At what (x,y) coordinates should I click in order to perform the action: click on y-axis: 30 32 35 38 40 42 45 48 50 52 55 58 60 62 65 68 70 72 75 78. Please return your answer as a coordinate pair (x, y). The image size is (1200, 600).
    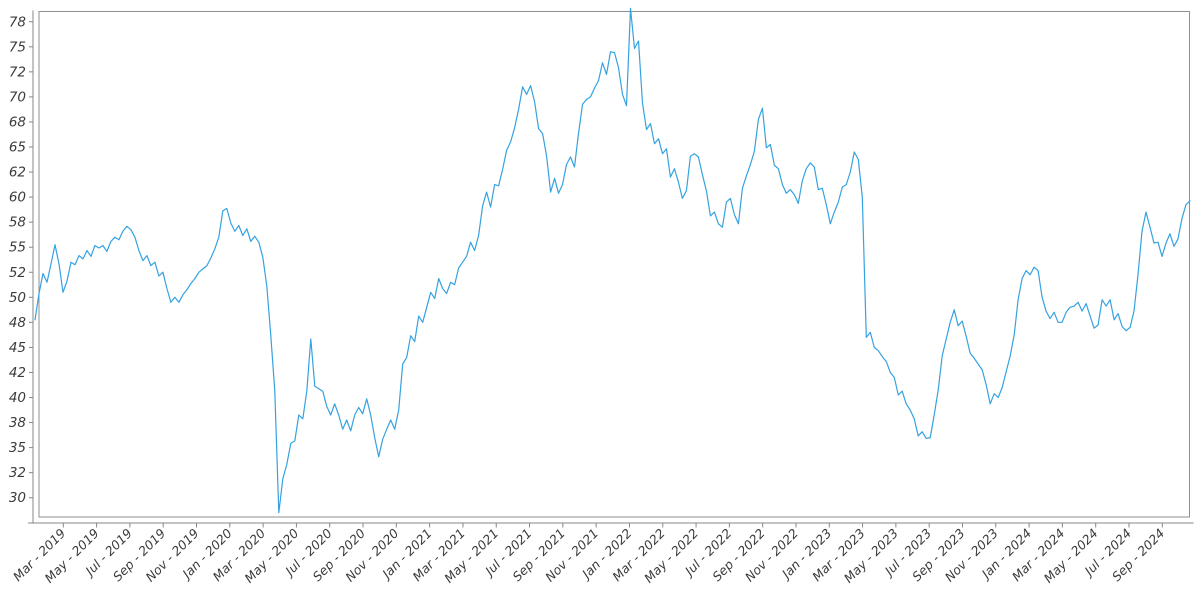
    Looking at the image, I should click on (21, 260).